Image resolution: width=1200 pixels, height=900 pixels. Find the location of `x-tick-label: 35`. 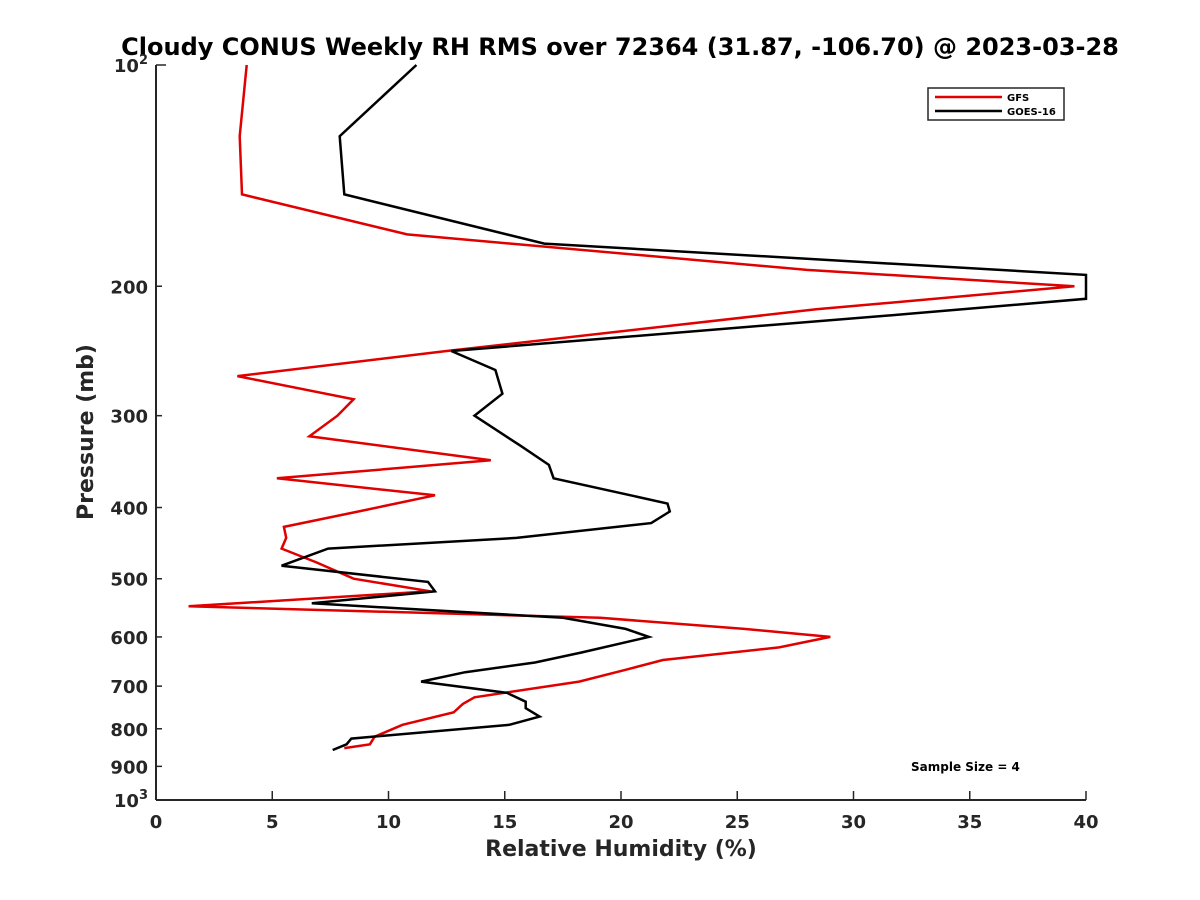

x-tick-label: 35 is located at coordinates (969, 822).